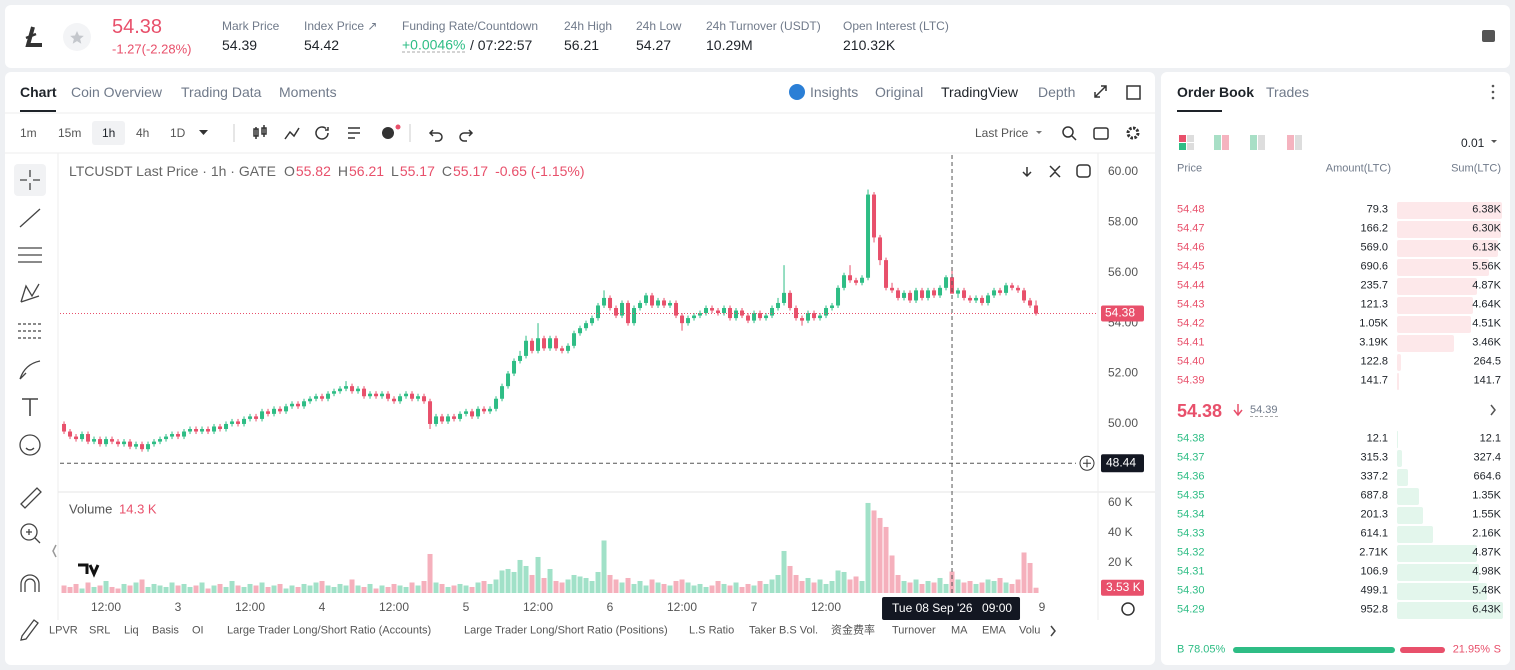  I want to click on interval: 1D, so click(178, 133).